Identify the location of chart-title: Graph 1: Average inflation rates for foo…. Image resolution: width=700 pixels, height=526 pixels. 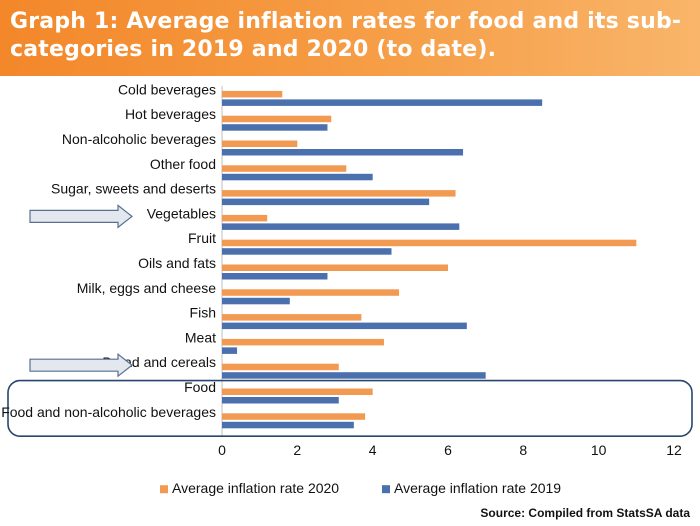
(346, 35).